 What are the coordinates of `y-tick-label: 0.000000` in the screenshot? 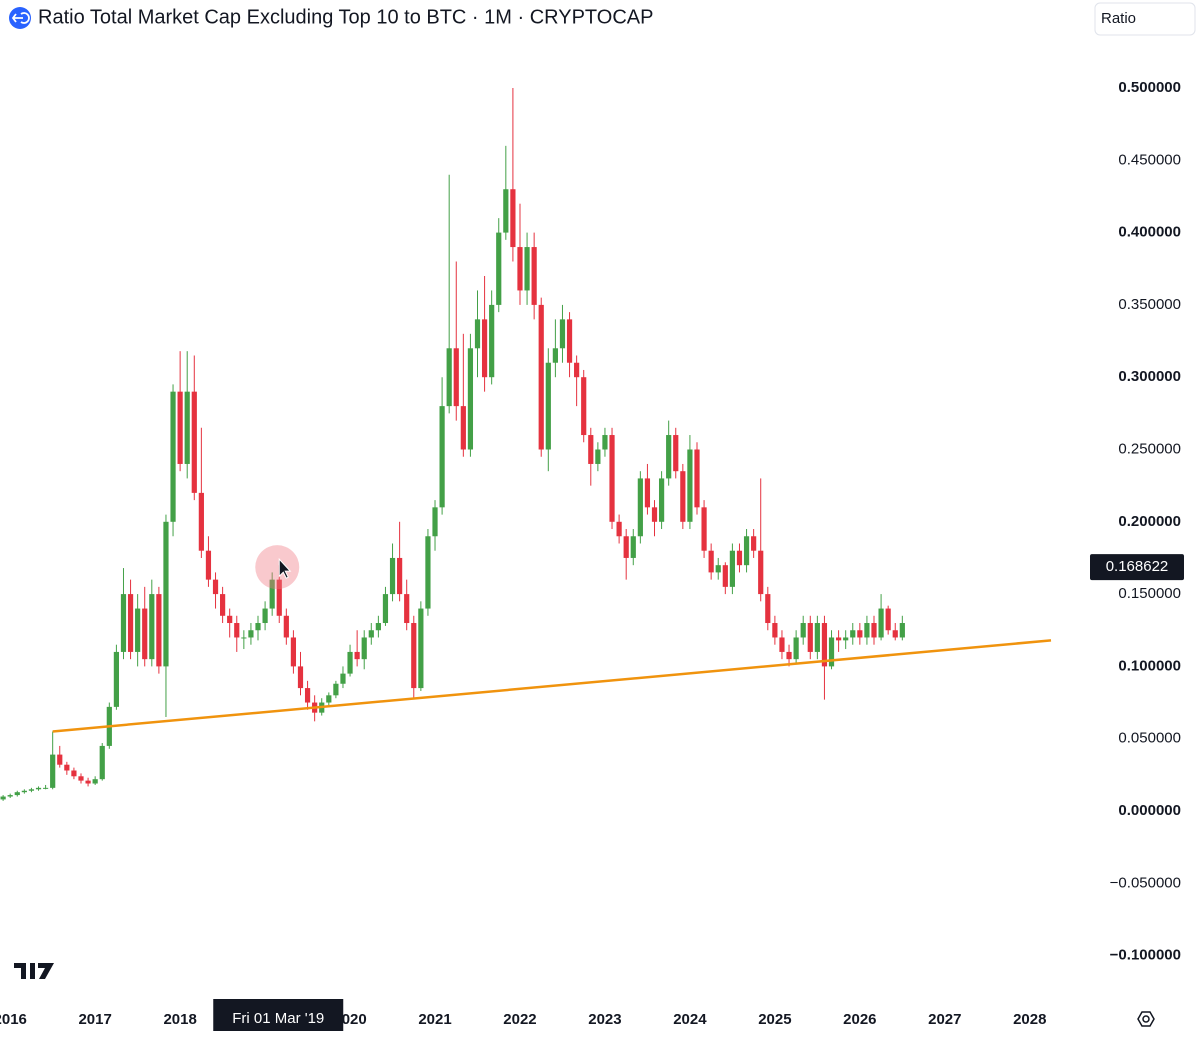 It's located at (1149, 810).